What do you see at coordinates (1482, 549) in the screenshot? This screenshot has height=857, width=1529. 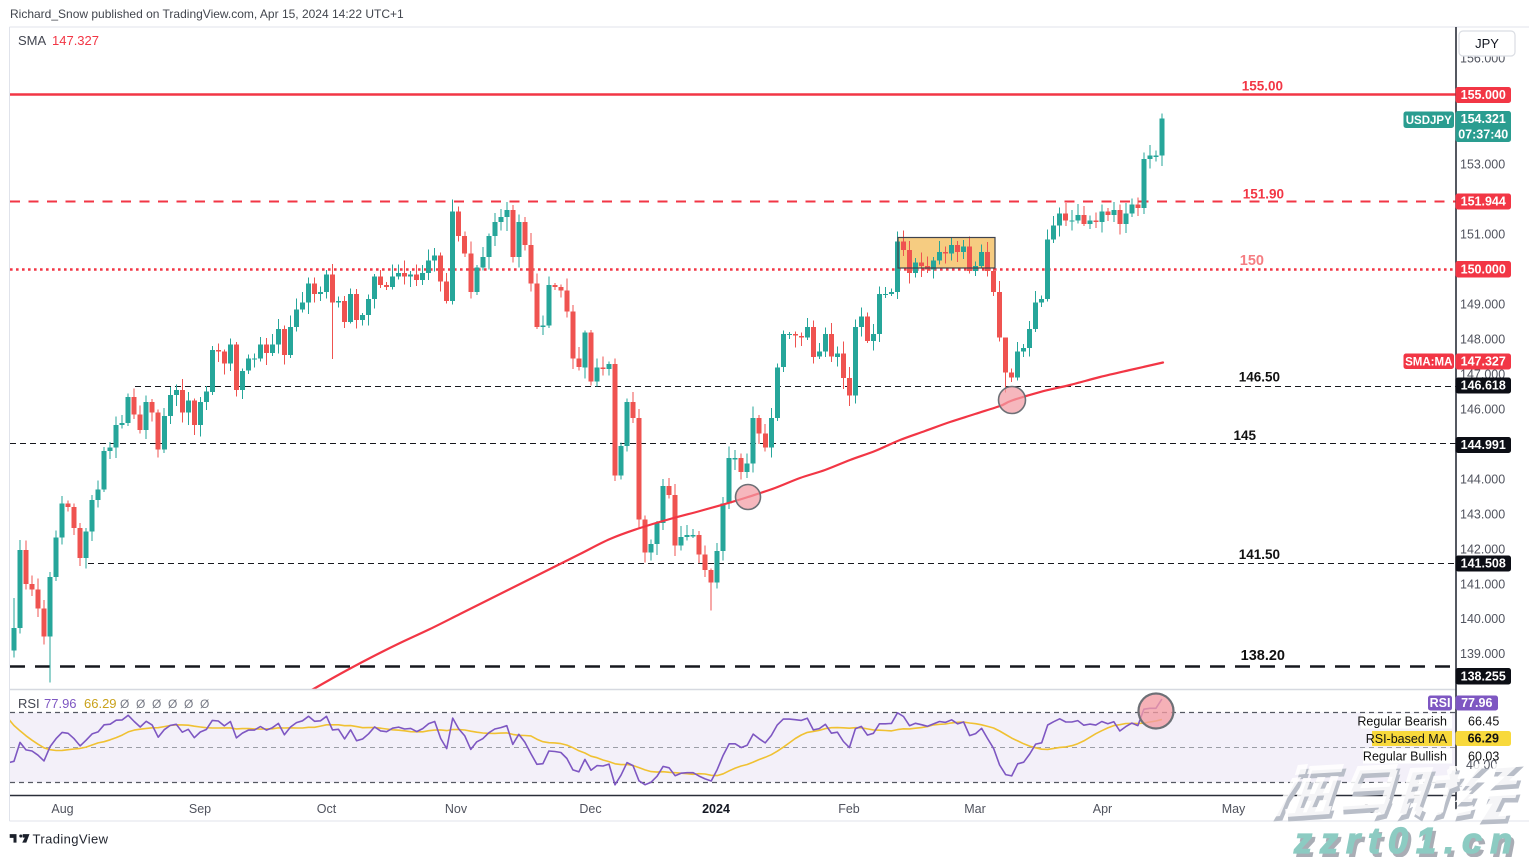 I see `svg-text: 142.000` at bounding box center [1482, 549].